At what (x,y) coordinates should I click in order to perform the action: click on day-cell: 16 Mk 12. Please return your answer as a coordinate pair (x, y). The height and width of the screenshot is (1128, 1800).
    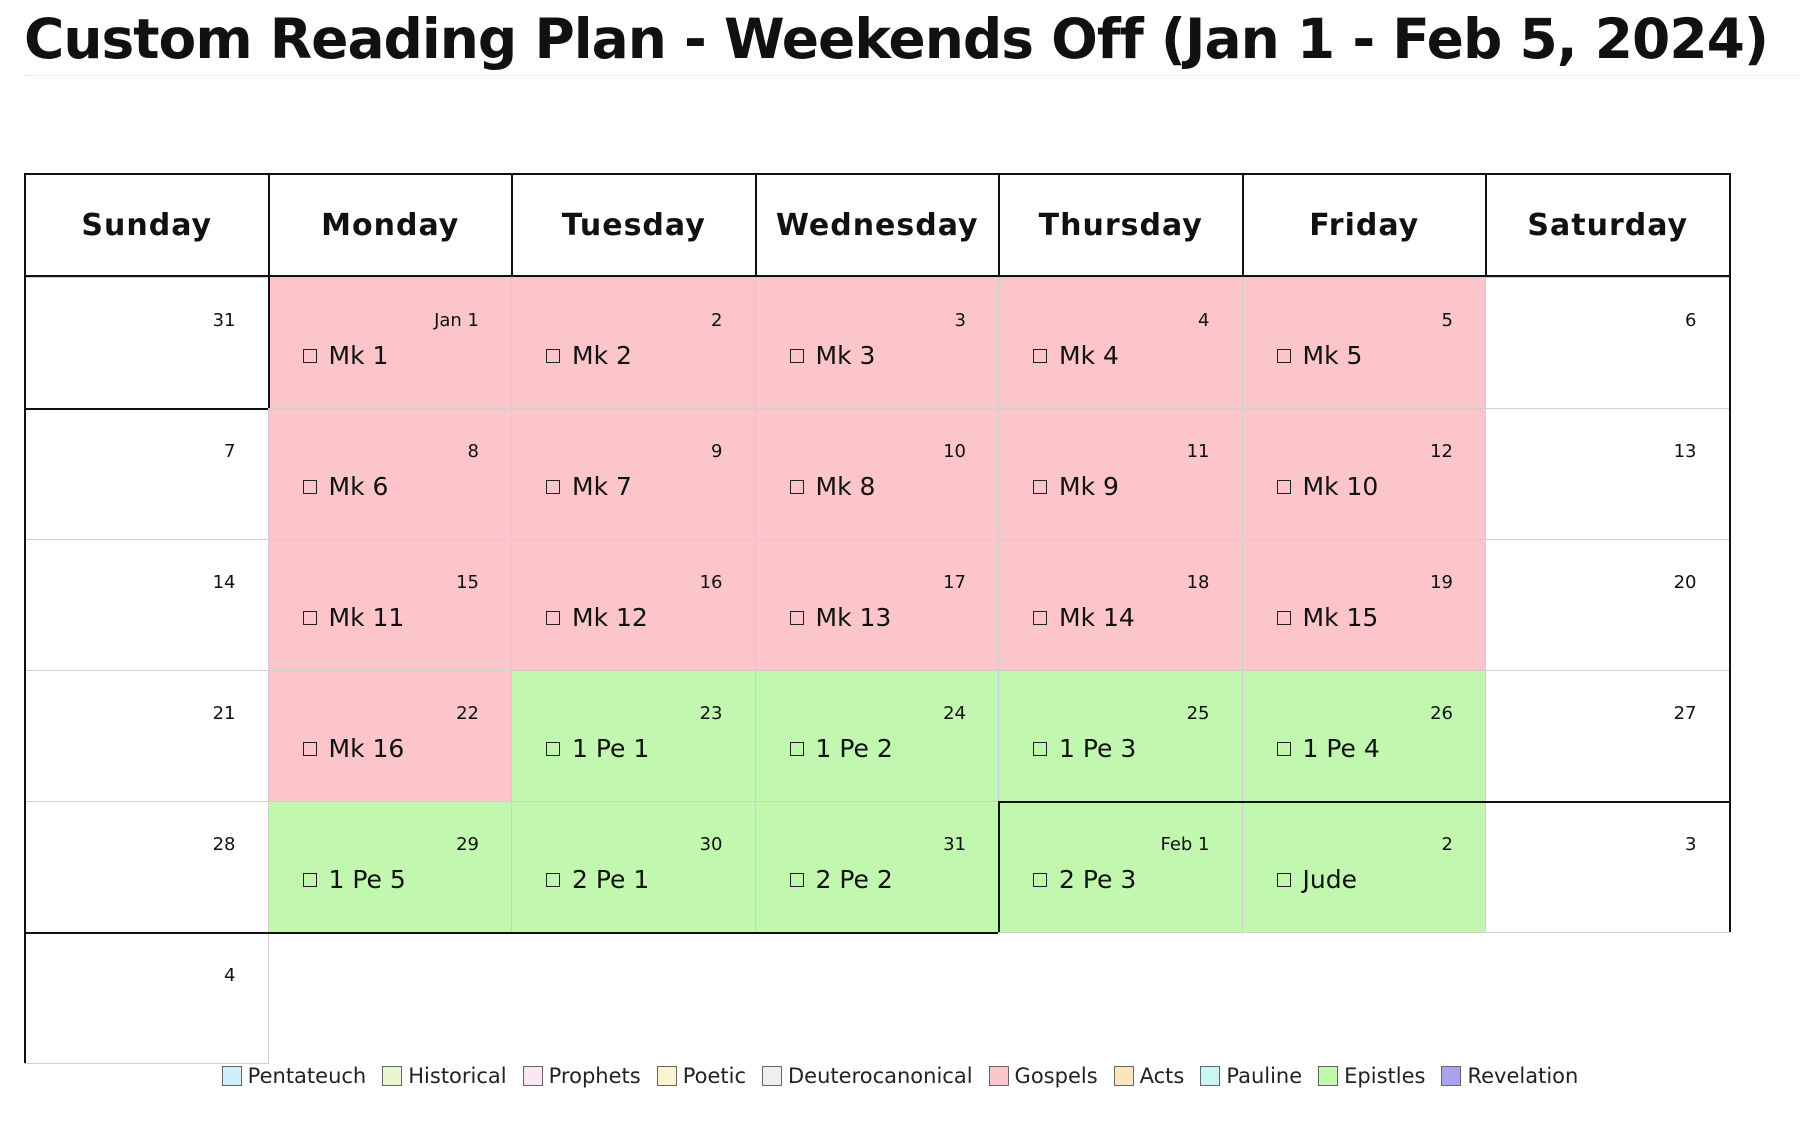
    Looking at the image, I should click on (633, 605).